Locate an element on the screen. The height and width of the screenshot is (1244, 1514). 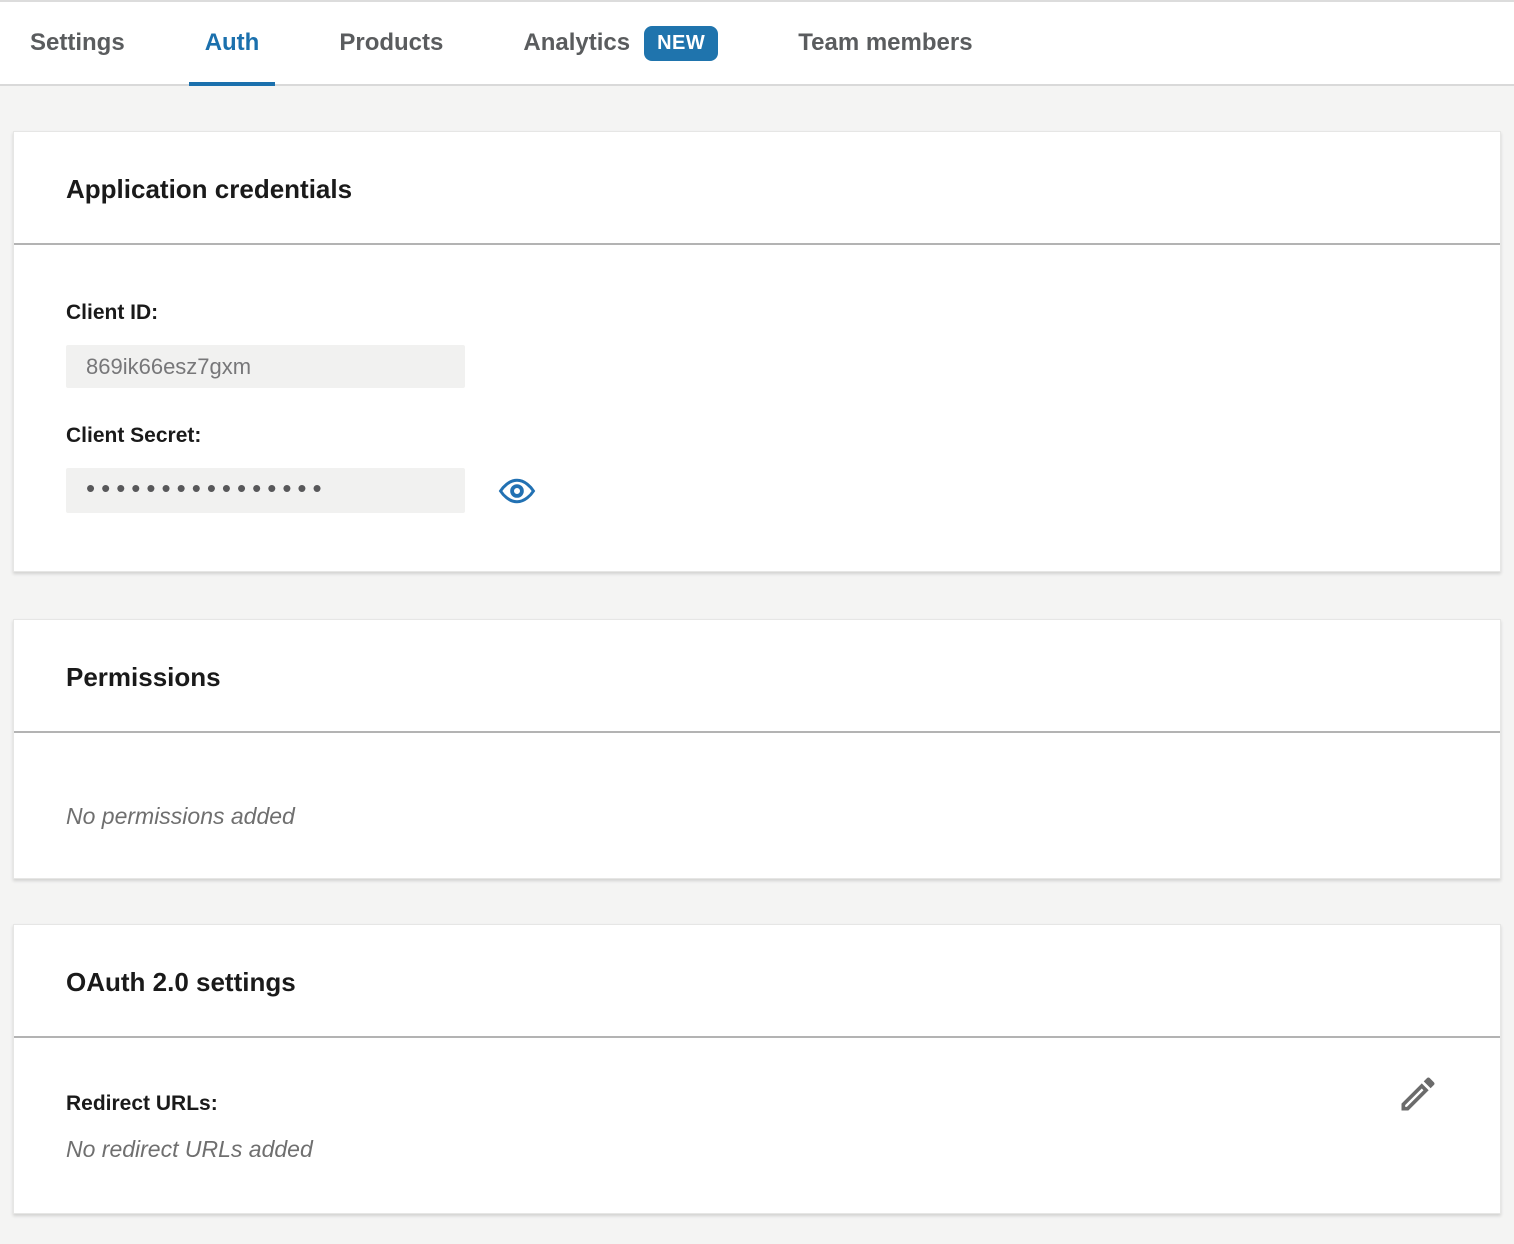
tab-products: Products is located at coordinates (391, 43).